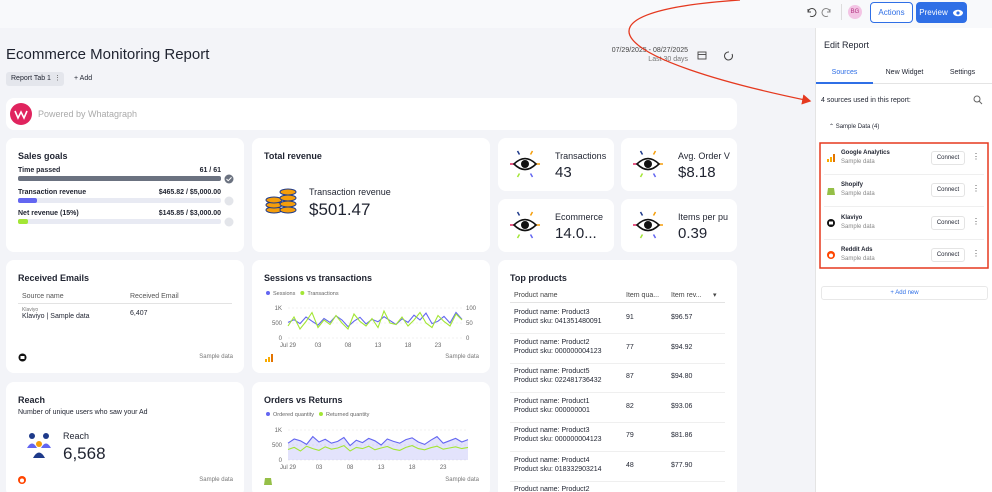 This screenshot has height=492, width=992. I want to click on bar, so click(828, 160).